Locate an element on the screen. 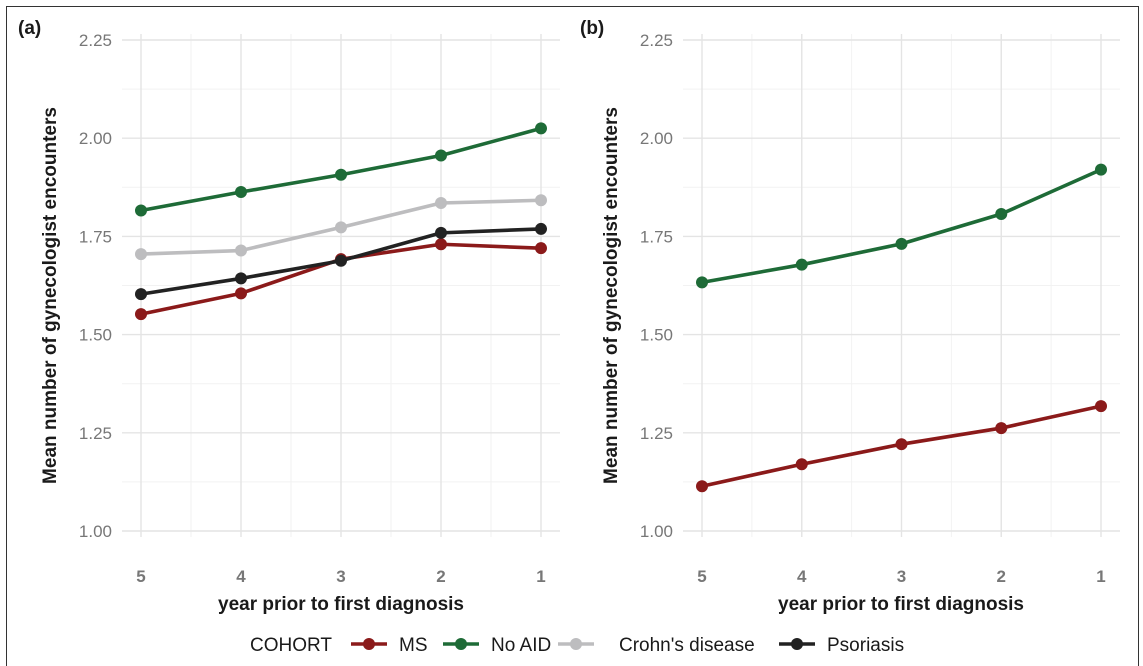 Image resolution: width=1143 pixels, height=666 pixels. legend-item-no-aid: No AID is located at coordinates (497, 645).